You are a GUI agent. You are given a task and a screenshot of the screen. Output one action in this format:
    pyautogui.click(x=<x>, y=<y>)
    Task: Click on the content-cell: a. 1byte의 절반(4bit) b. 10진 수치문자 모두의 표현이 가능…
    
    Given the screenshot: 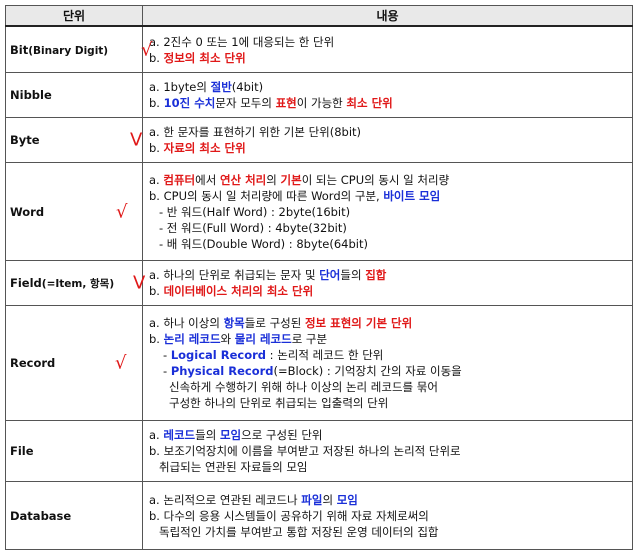 What is the action you would take?
    pyautogui.click(x=387, y=95)
    